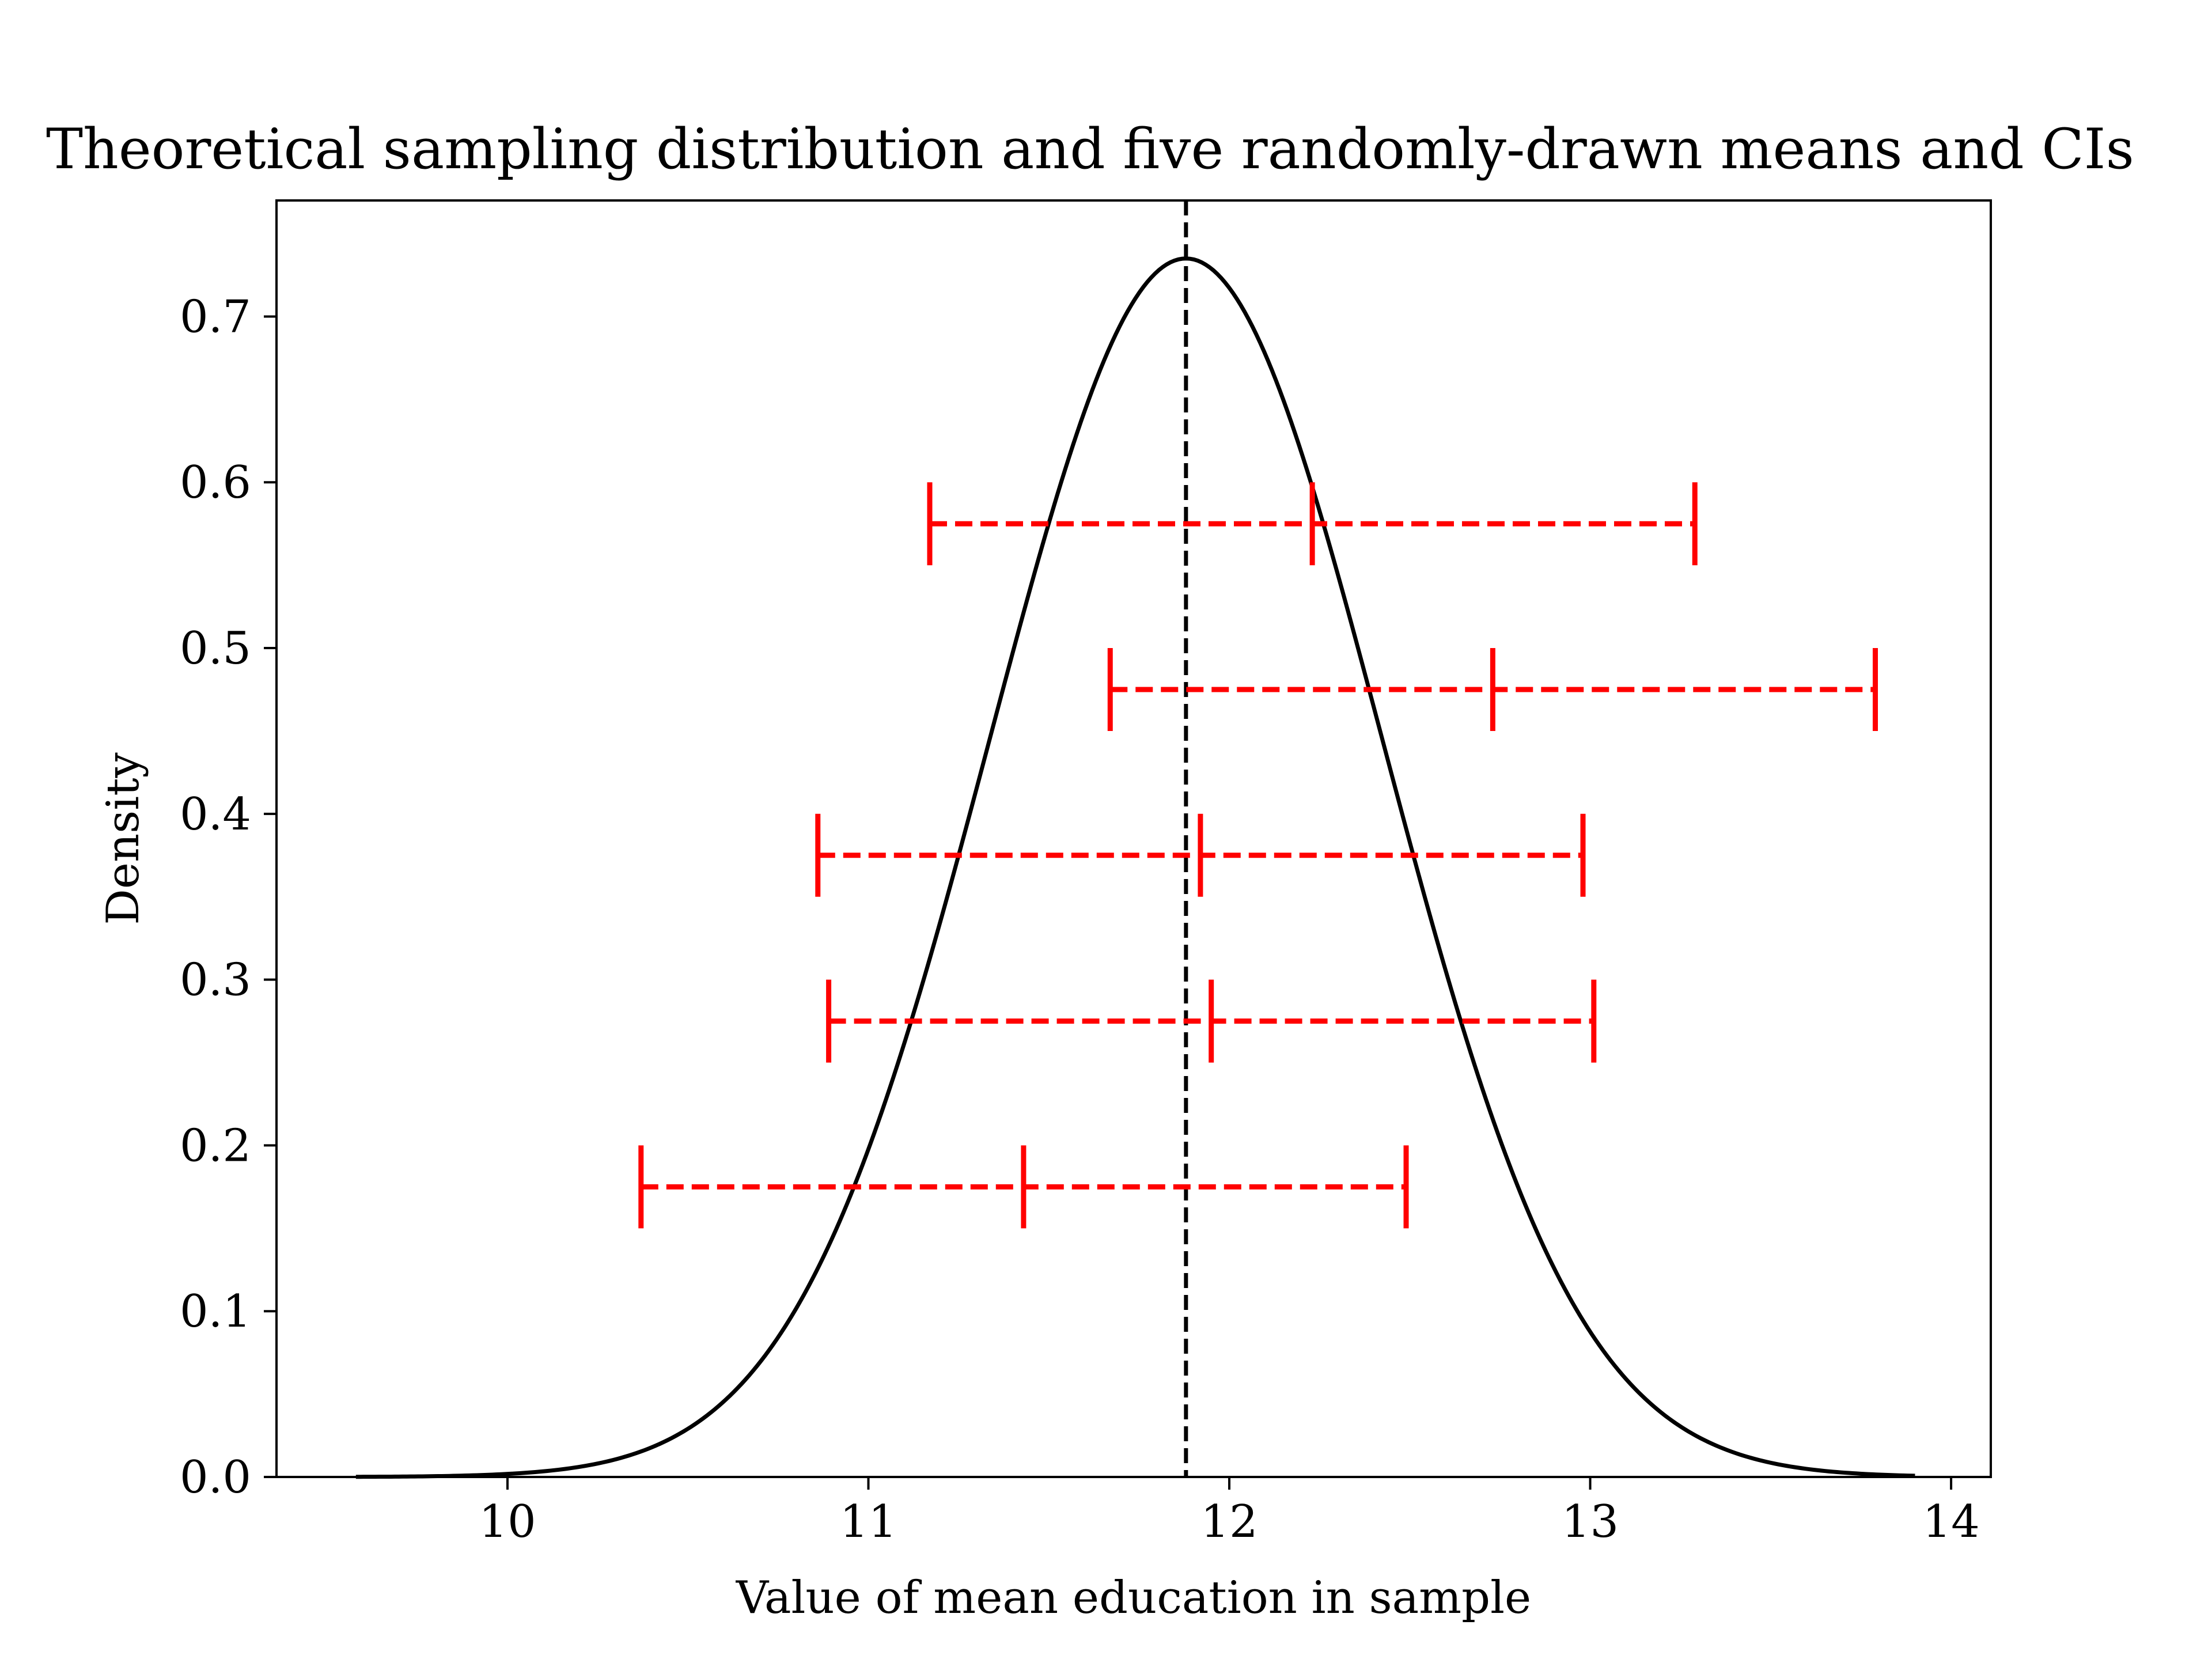  Describe the element at coordinates (868, 1522) in the screenshot. I see `x-tick-label: 11` at that location.